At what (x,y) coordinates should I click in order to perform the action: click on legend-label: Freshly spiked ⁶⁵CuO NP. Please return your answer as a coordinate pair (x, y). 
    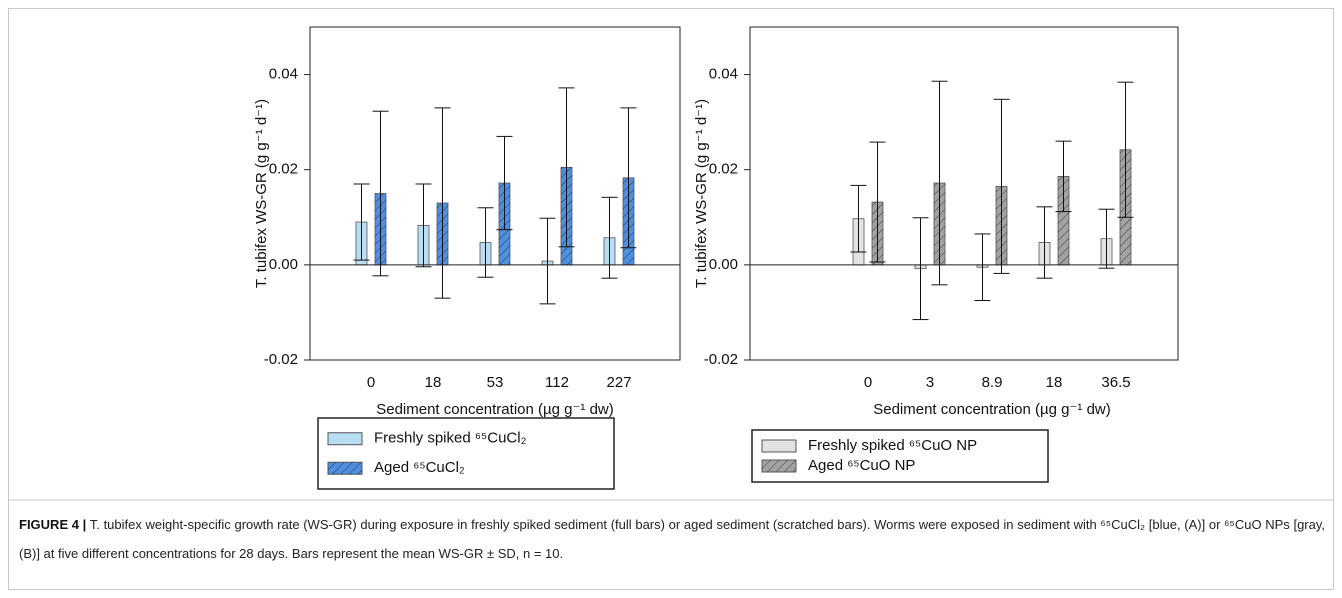
    Looking at the image, I should click on (892, 445).